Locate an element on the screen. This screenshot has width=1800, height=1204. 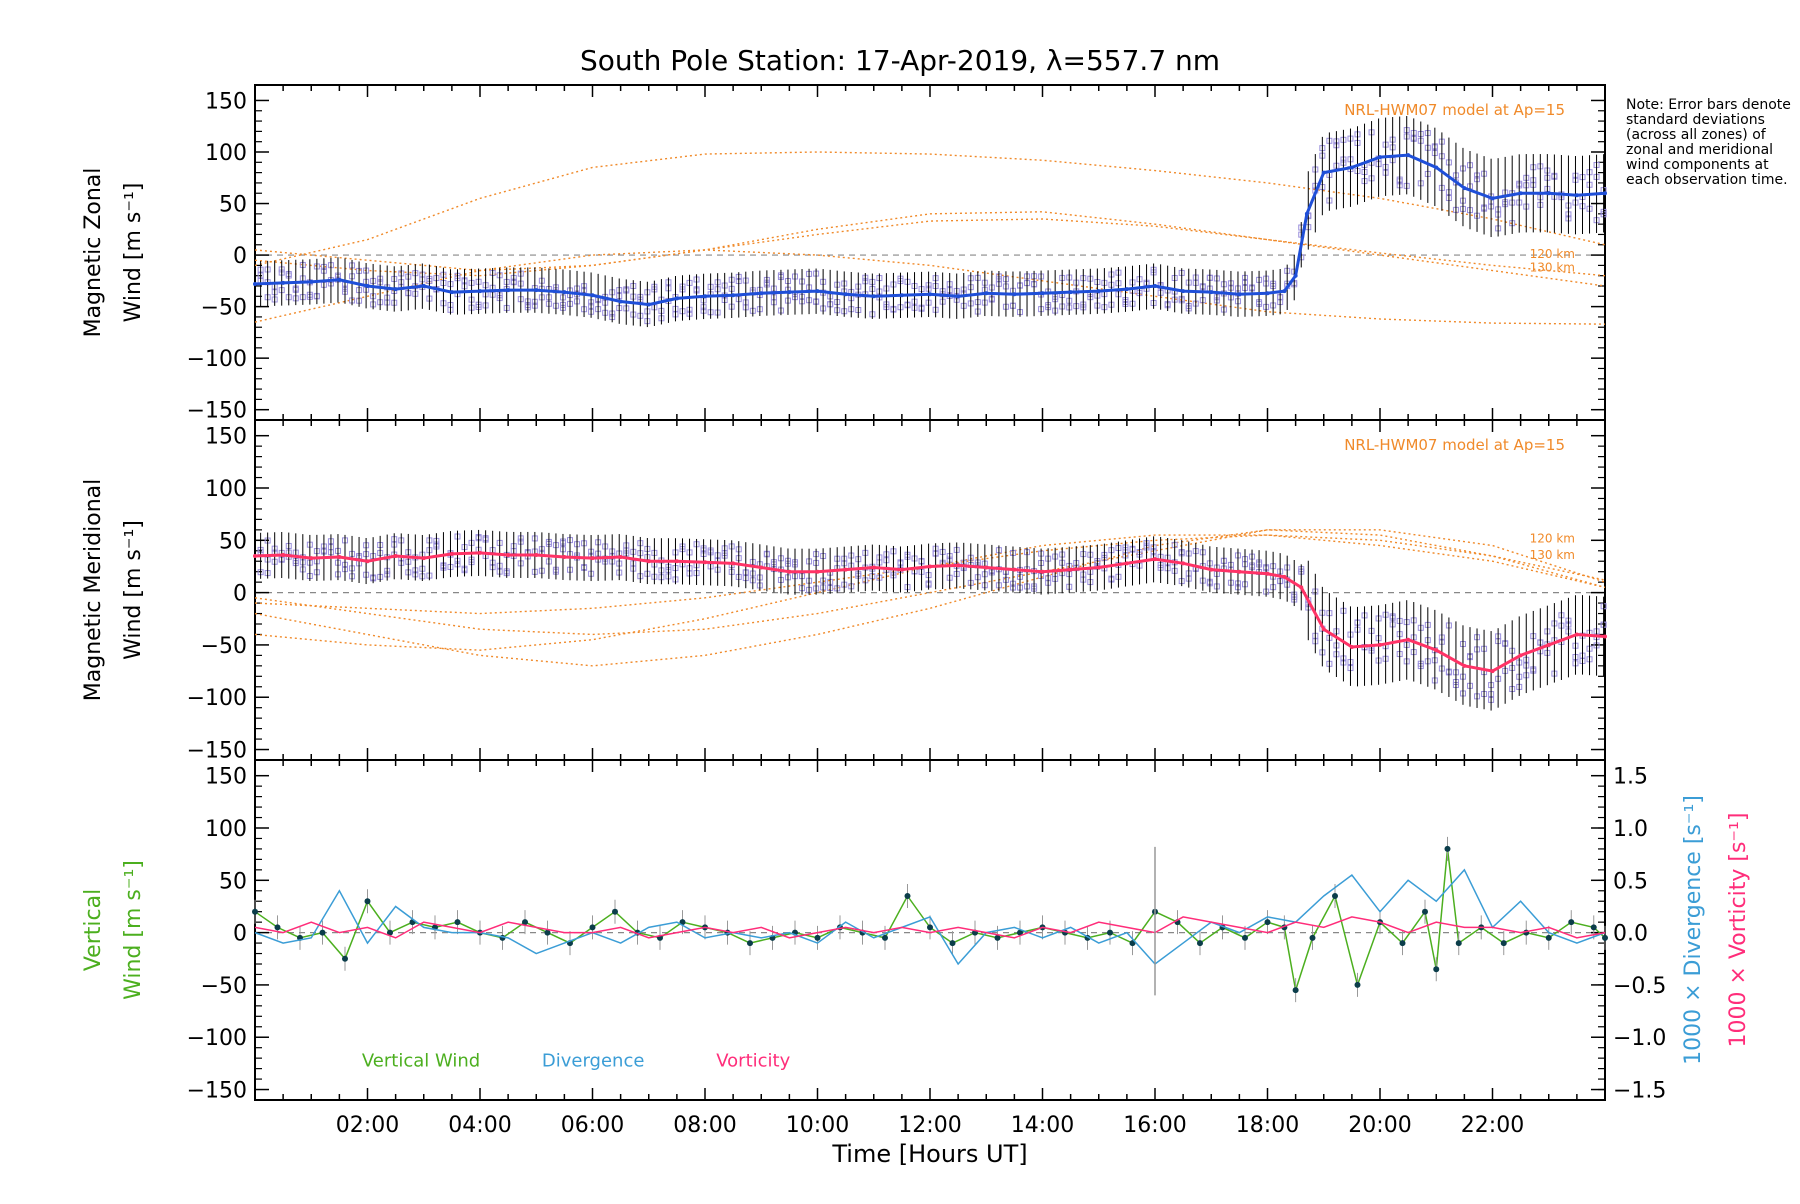
x-axis-label: Time [Hours UT] is located at coordinates (929, 1154).